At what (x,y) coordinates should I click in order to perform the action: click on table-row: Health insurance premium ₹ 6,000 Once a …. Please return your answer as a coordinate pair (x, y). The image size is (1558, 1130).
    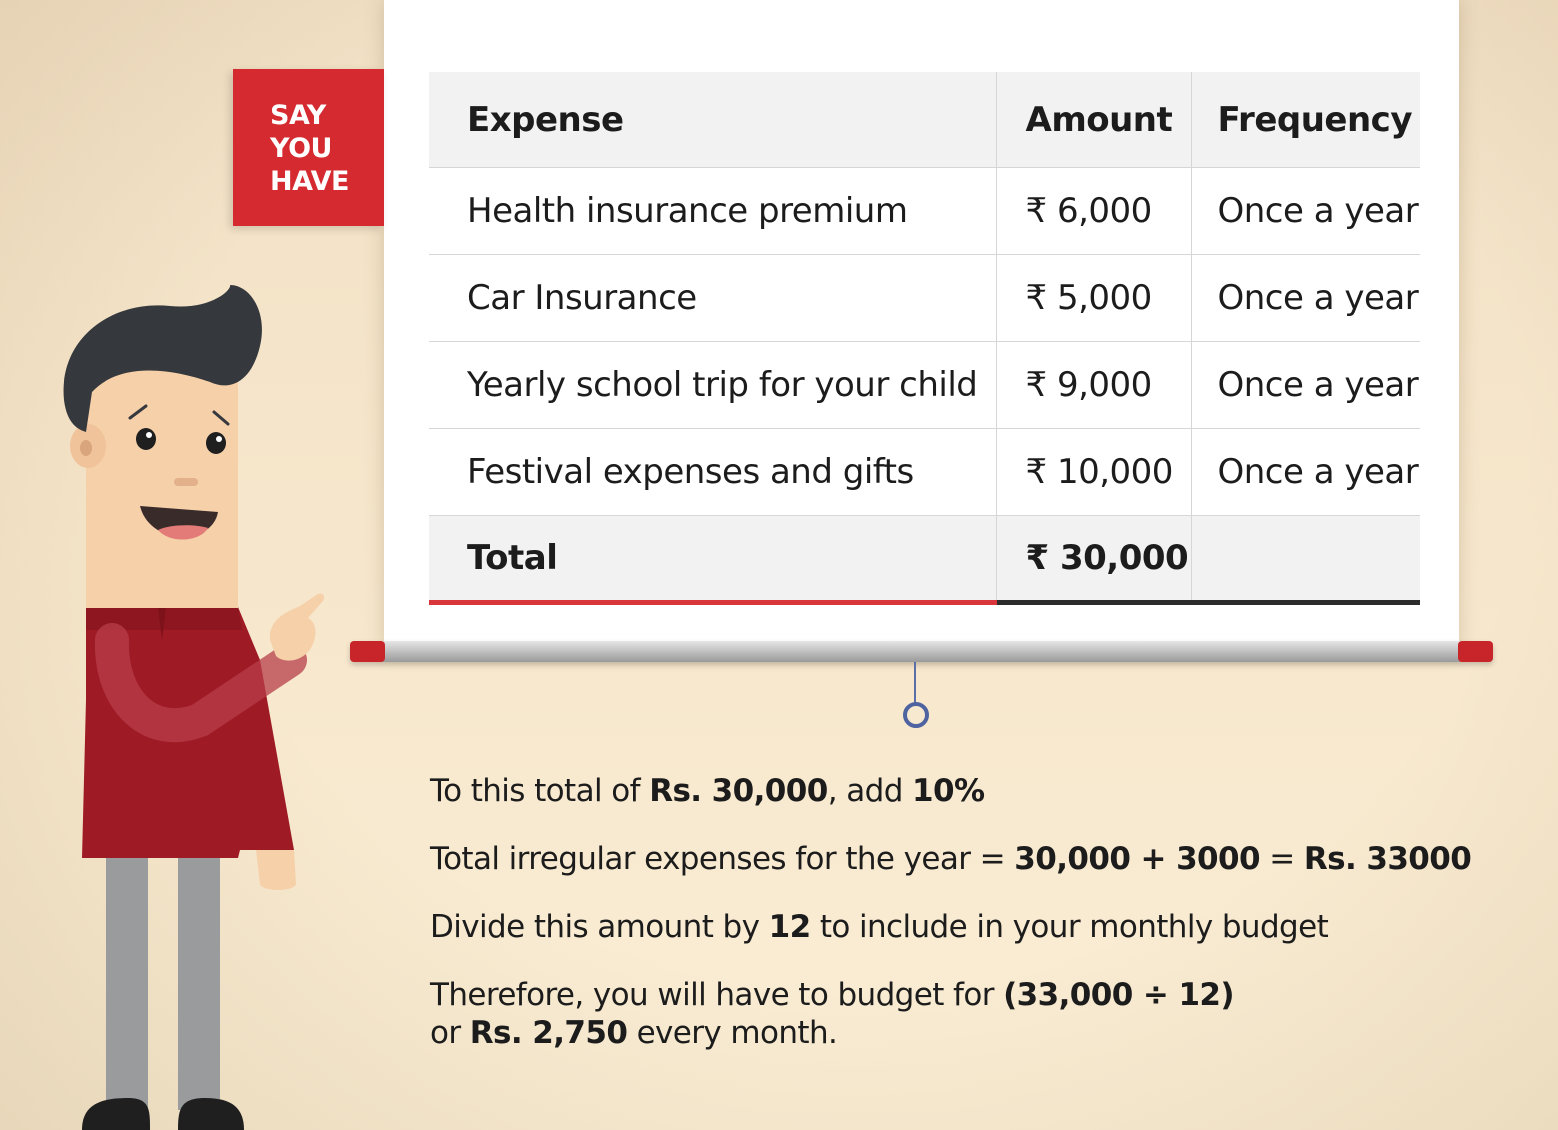
    Looking at the image, I should click on (924, 211).